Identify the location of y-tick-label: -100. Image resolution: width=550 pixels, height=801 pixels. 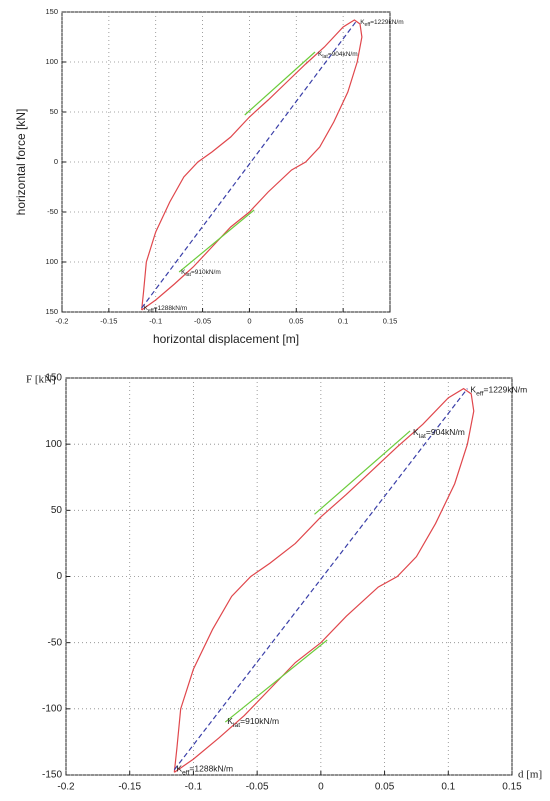
(52, 708).